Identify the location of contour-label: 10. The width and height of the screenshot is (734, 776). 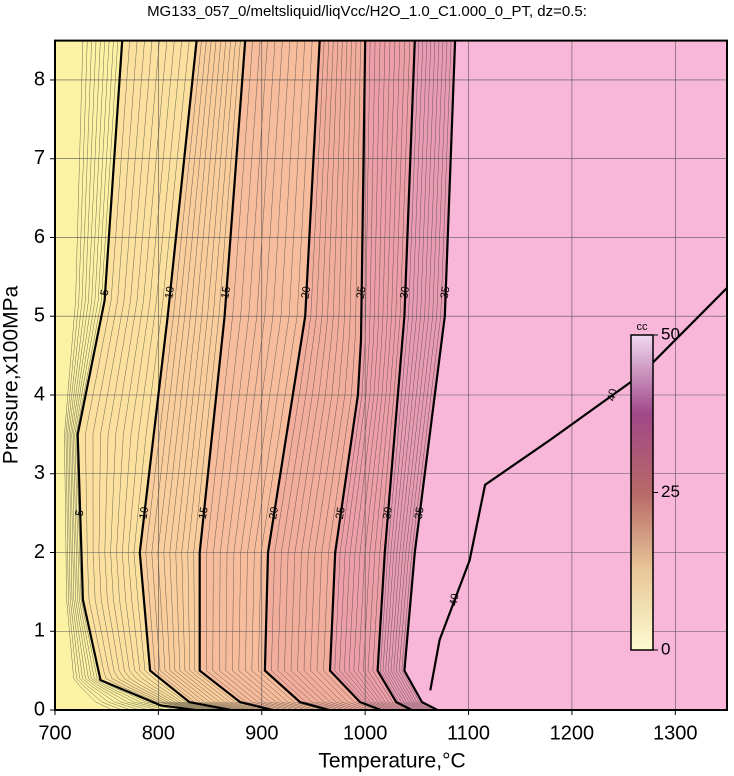
(170, 293).